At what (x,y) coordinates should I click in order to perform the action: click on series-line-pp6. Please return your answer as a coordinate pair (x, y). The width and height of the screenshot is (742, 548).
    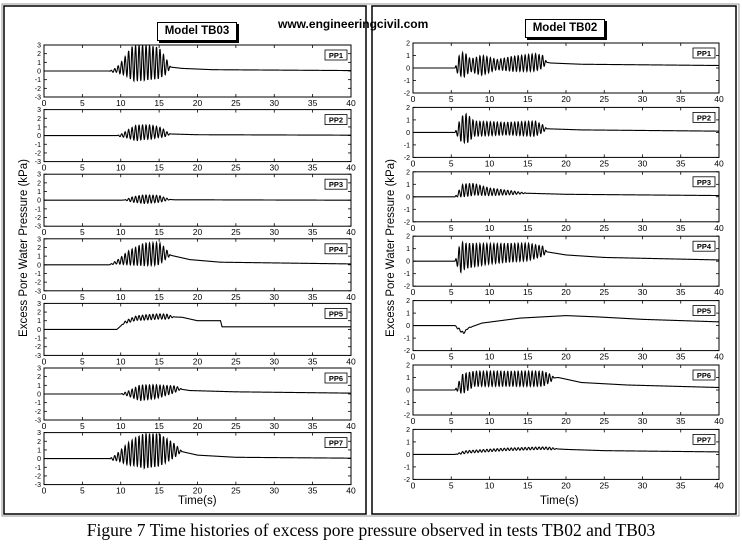
    Looking at the image, I should click on (197, 392).